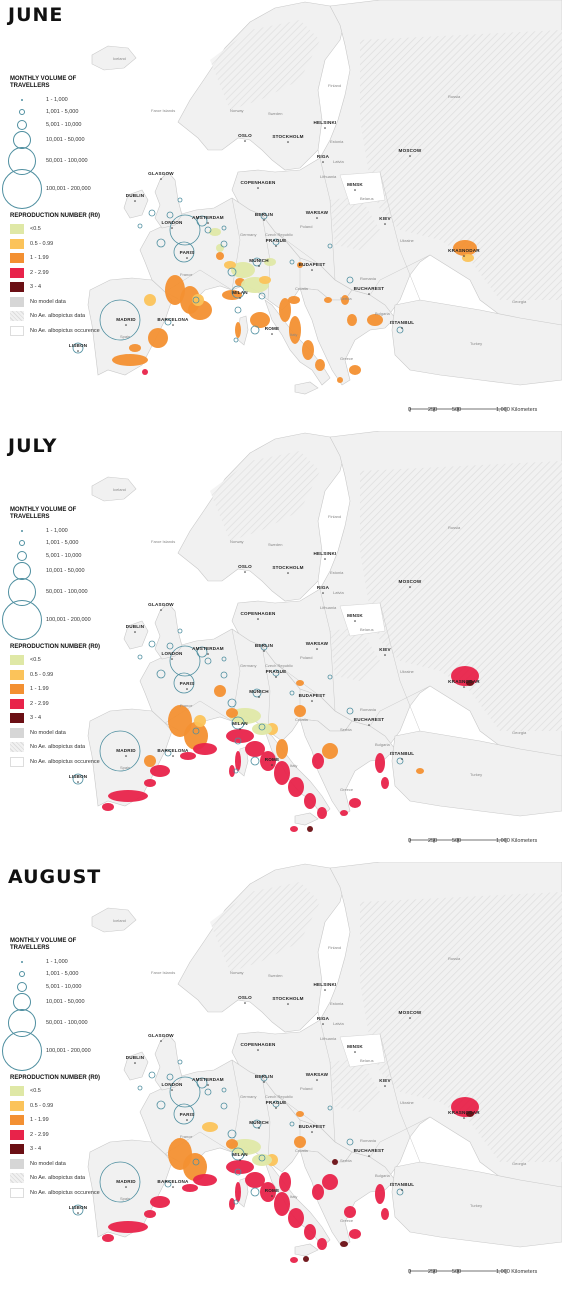 The height and width of the screenshot is (1294, 562). What do you see at coordinates (400, 1098) in the screenshot?
I see `country-border` at bounding box center [400, 1098].